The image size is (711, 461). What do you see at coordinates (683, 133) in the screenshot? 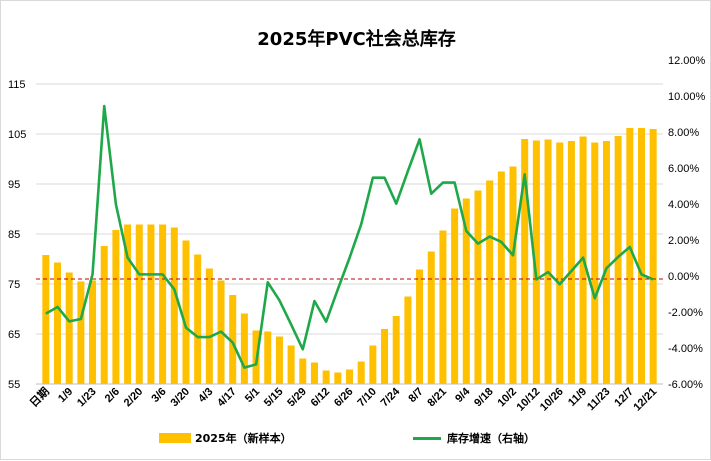
I see `y-right-tick-label: 8.00%` at bounding box center [683, 133].